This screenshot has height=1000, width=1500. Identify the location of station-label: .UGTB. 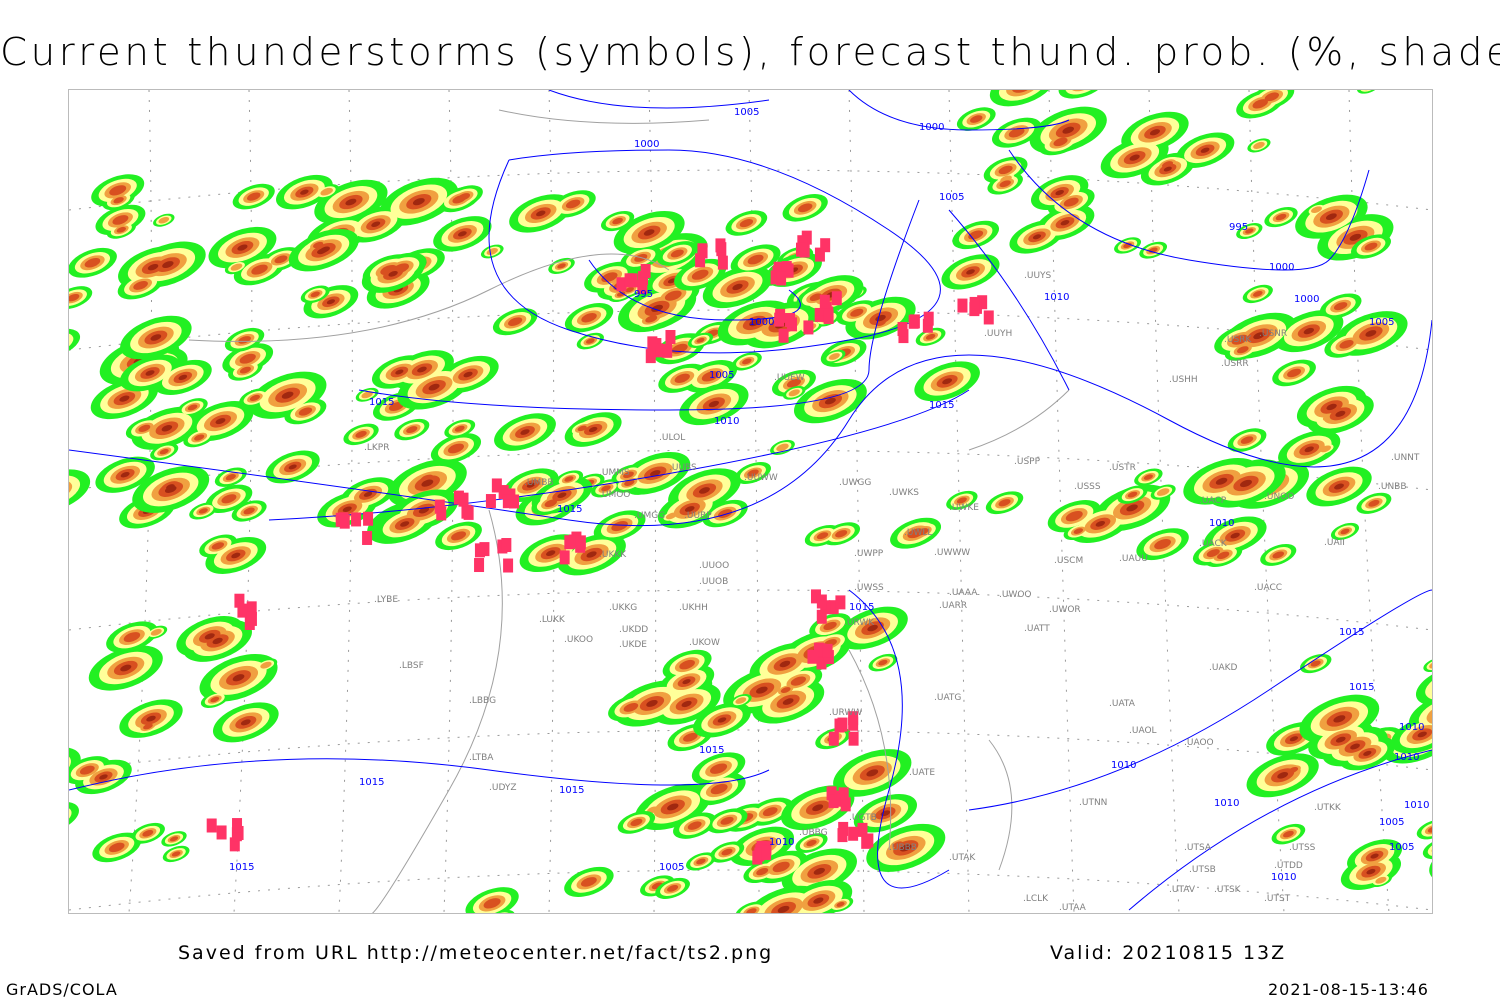
(863, 818).